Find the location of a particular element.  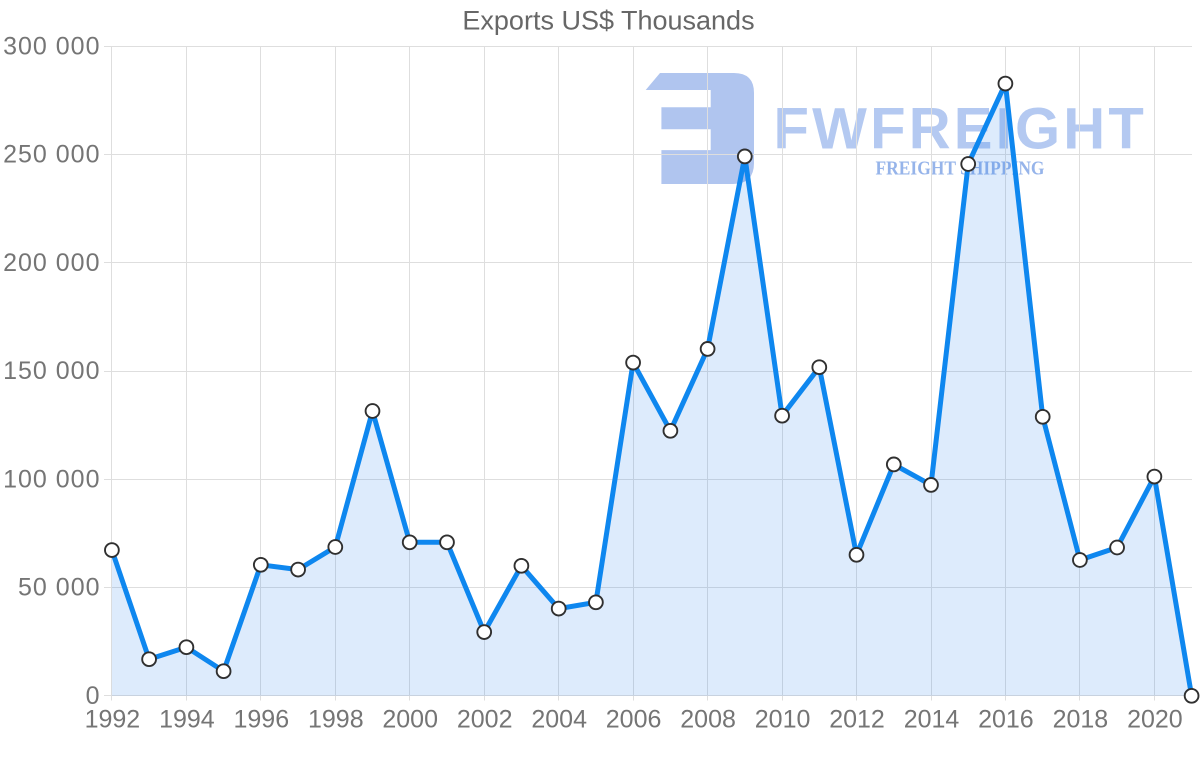

svg-text: 150 000 is located at coordinates (51, 371).